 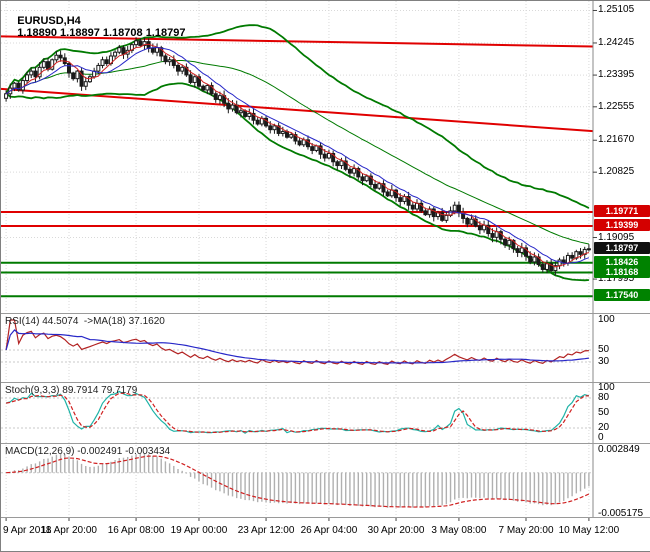 What do you see at coordinates (49, 21) in the screenshot?
I see `symbol-timeframe: EURUSD,H4` at bounding box center [49, 21].